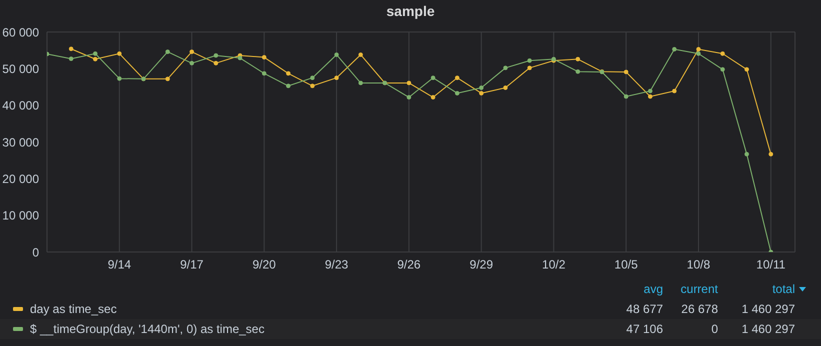 This screenshot has width=821, height=346. I want to click on x-tick-label: 10/2, so click(554, 265).